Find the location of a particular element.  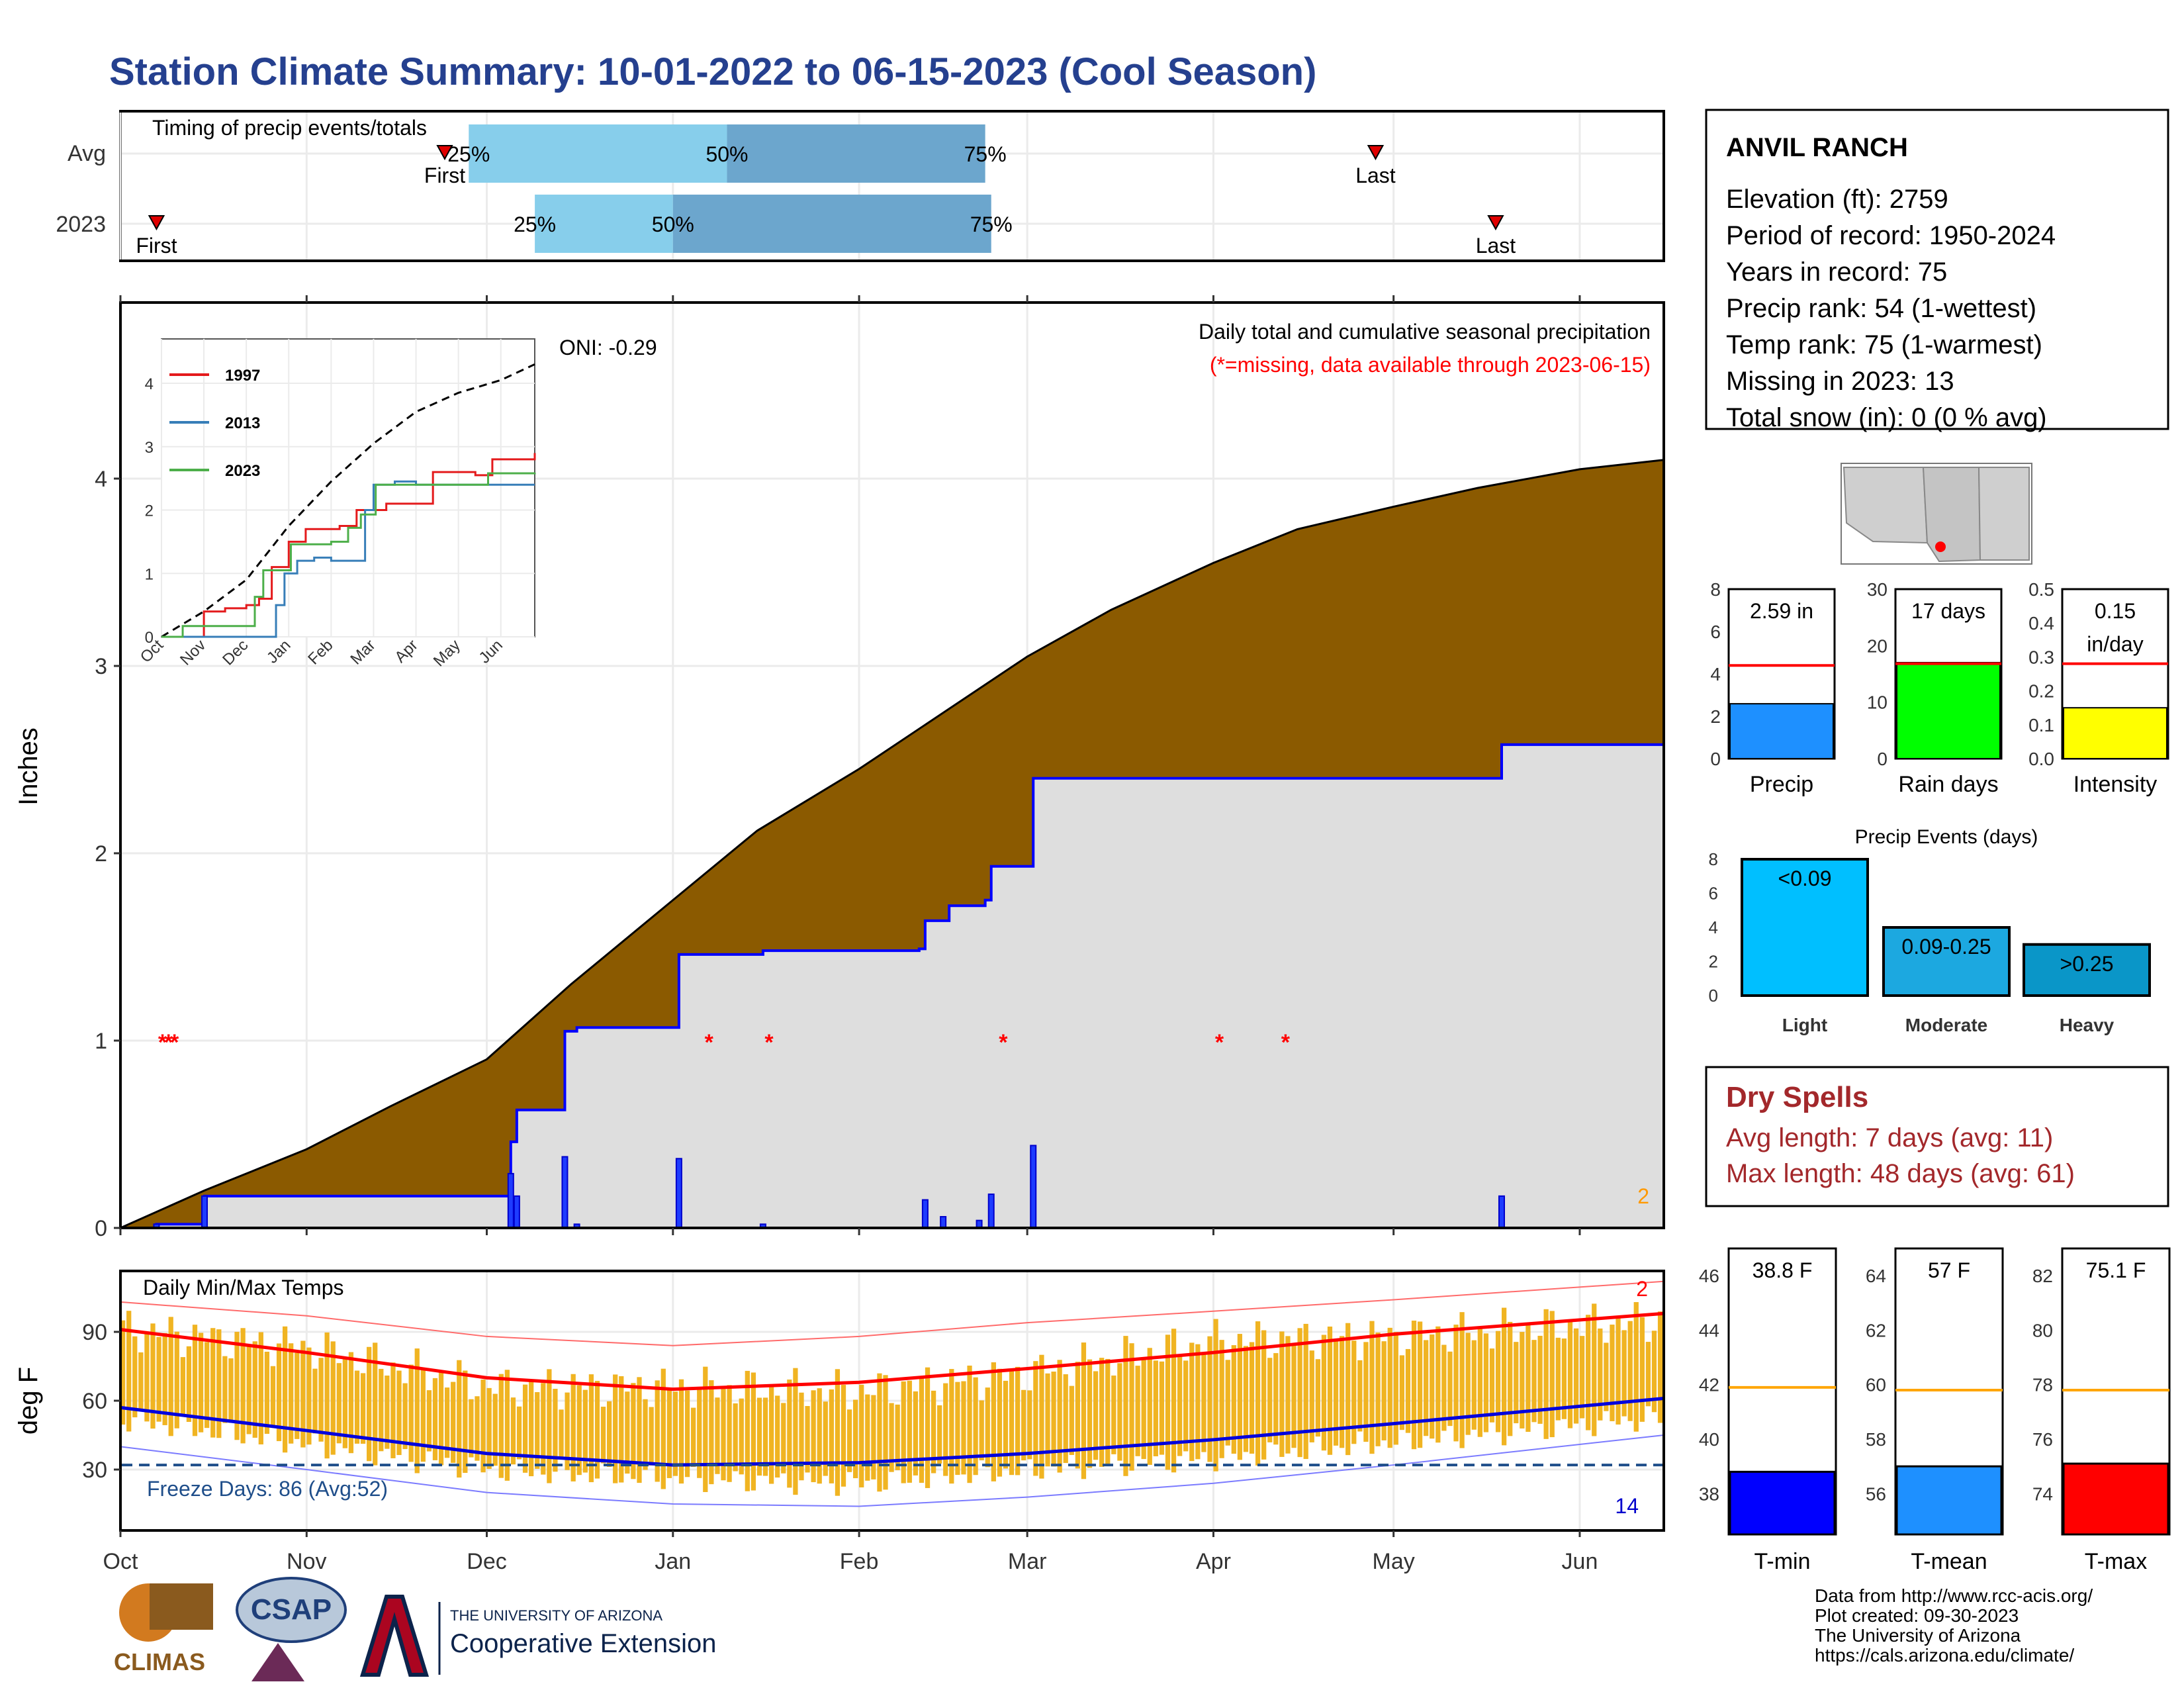

mini-ytick-precip-2: 2 is located at coordinates (1715, 716).